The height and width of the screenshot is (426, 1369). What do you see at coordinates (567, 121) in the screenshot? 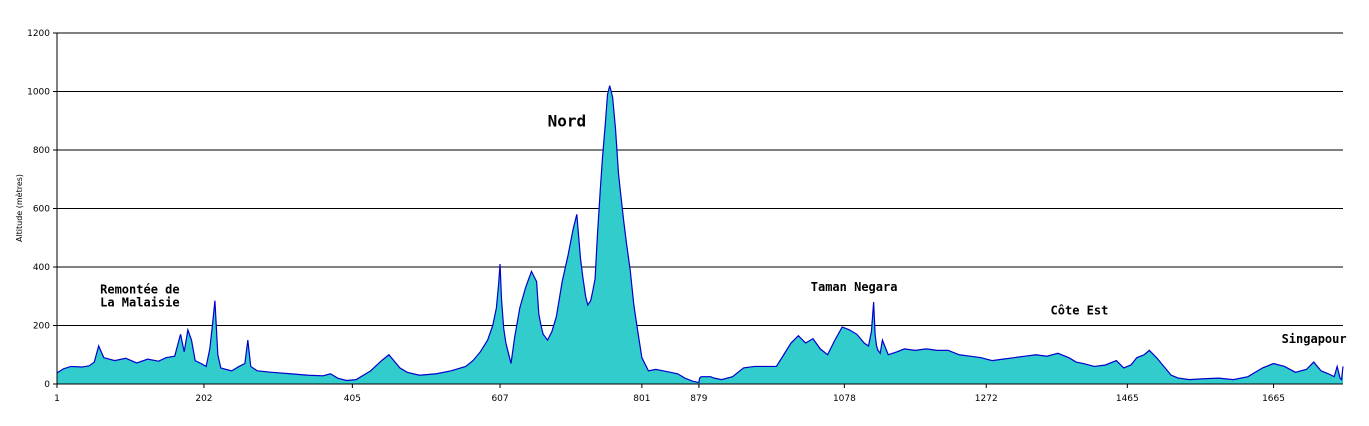
I see `annotation-nord: Nord` at bounding box center [567, 121].